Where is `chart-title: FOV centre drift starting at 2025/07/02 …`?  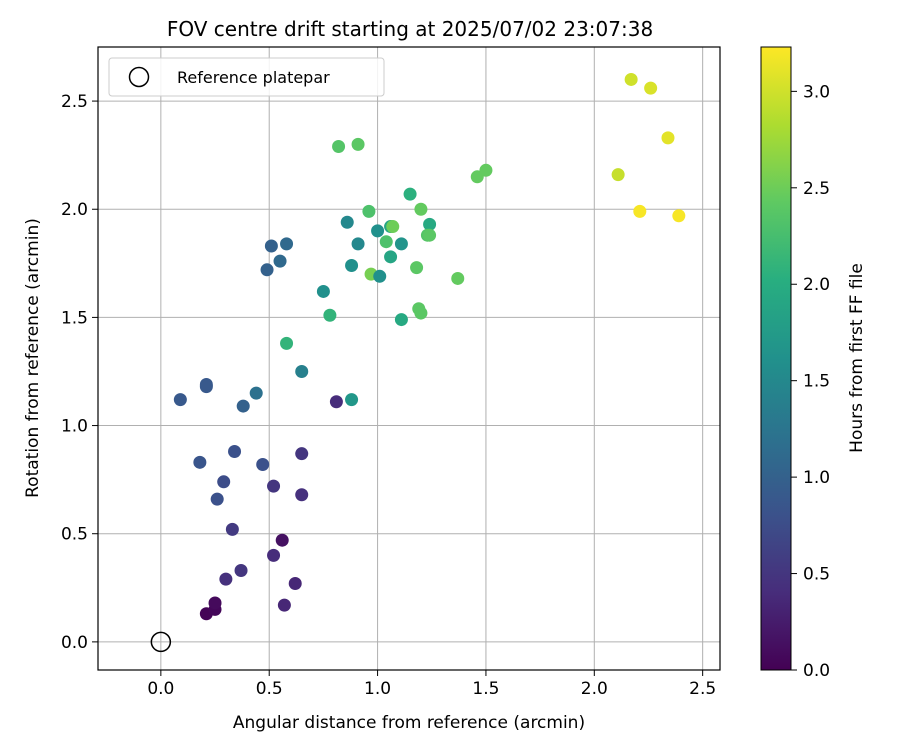 chart-title: FOV centre drift starting at 2025/07/02 … is located at coordinates (410, 29).